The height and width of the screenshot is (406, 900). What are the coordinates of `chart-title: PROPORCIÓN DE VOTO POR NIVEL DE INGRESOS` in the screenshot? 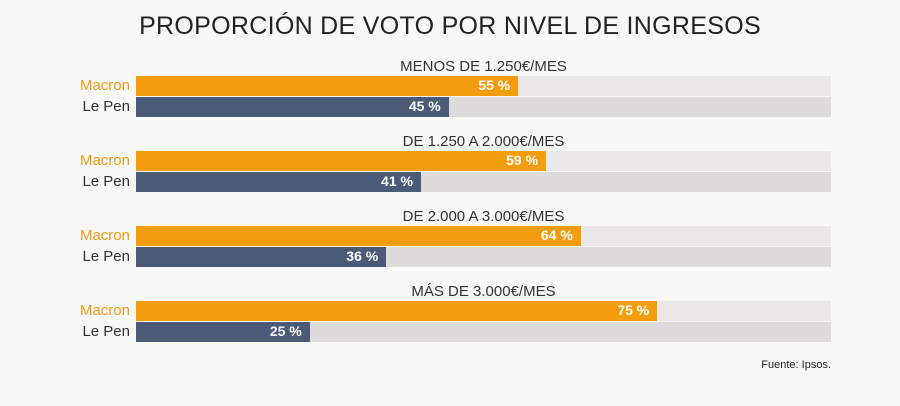 It's located at (450, 26).